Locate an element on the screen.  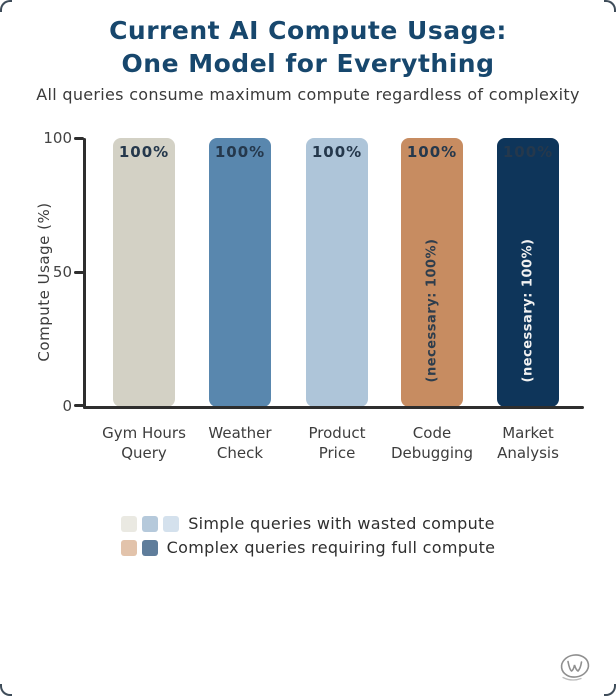
x-category-line: Analysis is located at coordinates (528, 452).